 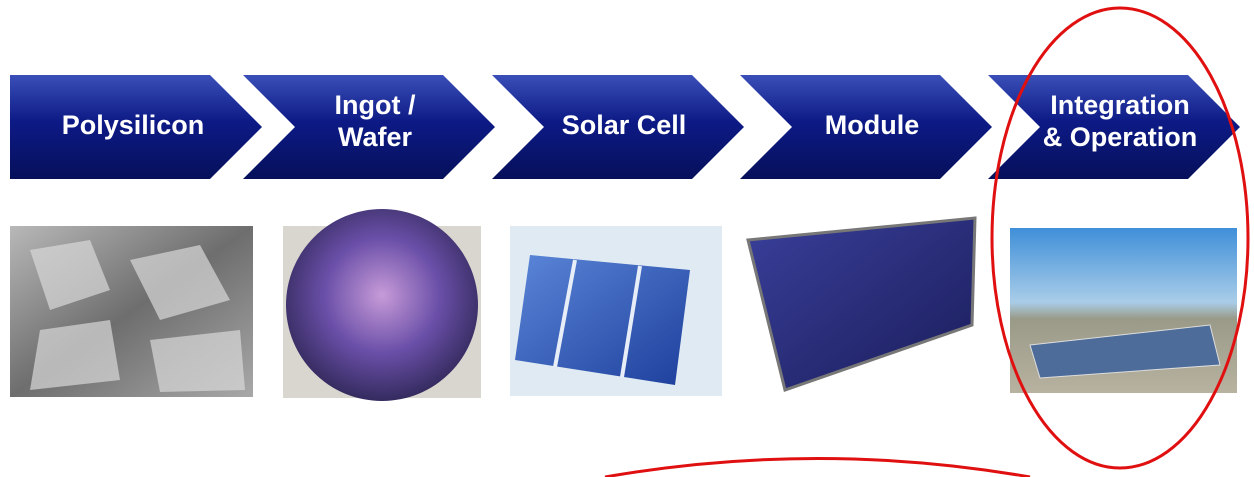 What do you see at coordinates (872, 125) in the screenshot?
I see `step-label: Module` at bounding box center [872, 125].